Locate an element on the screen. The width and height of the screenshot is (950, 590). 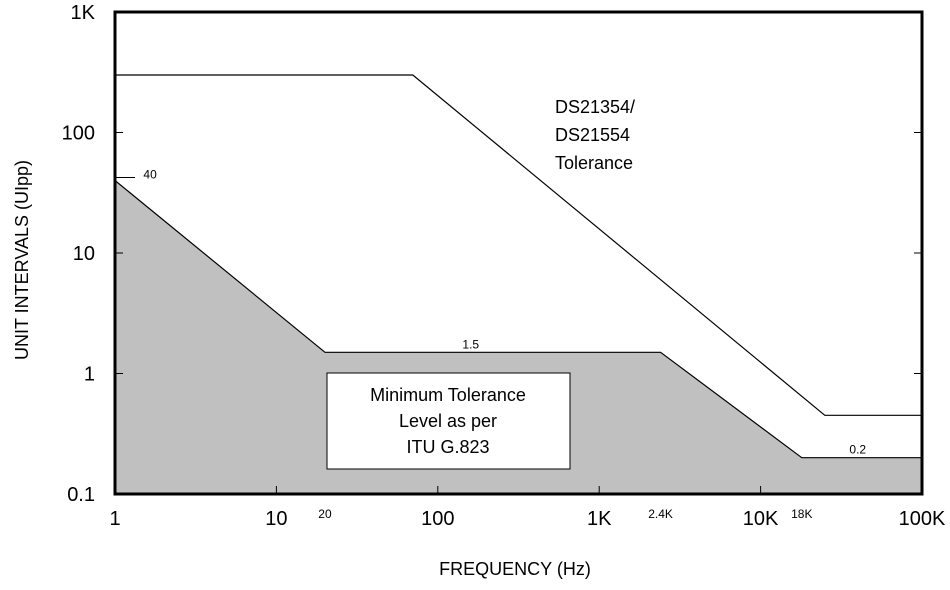
x-tick-label-2: 100 is located at coordinates (437, 519).